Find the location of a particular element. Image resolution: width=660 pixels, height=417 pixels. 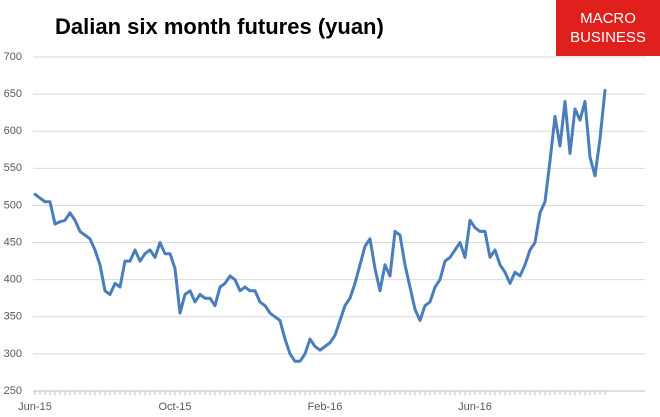

logo-box is located at coordinates (608, 28).